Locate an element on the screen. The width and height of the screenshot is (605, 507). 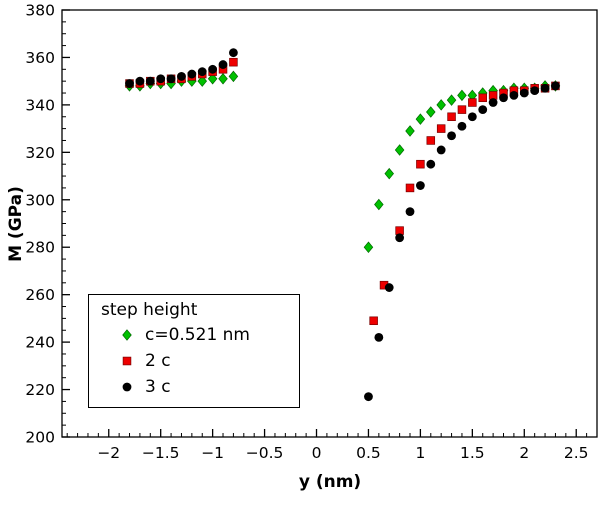
x-tick-label: 0.5 is located at coordinates (368, 453).